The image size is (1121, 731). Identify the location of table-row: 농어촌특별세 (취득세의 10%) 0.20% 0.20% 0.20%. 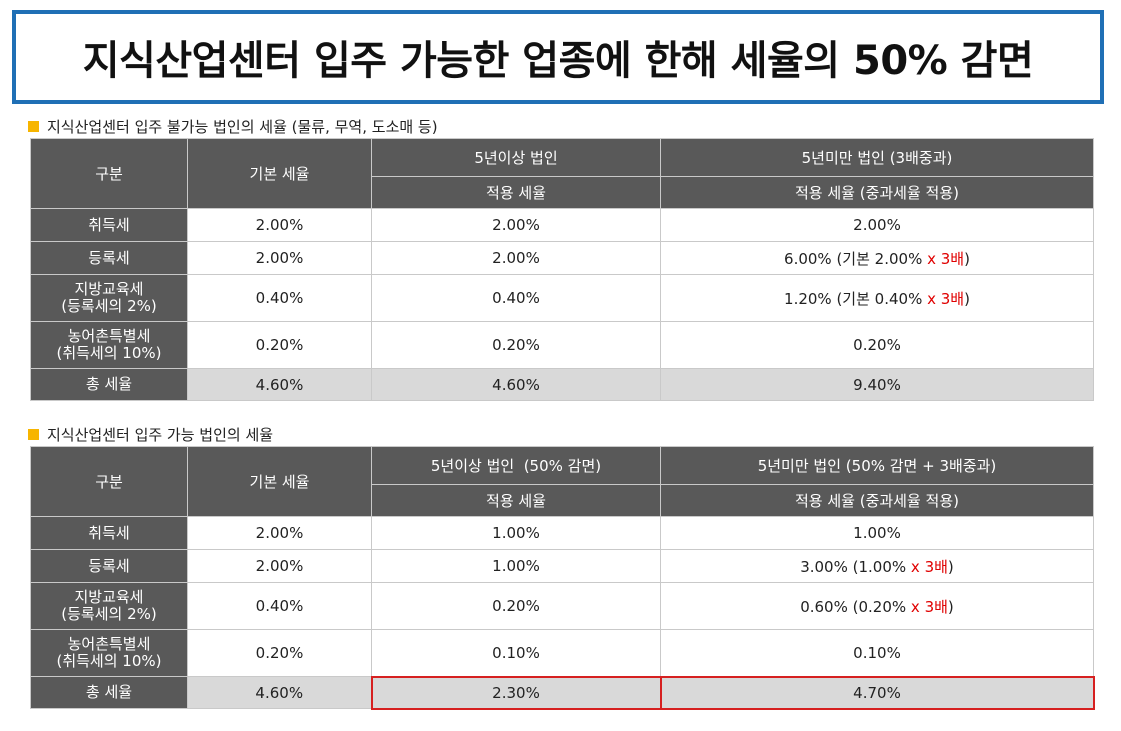
(562, 345).